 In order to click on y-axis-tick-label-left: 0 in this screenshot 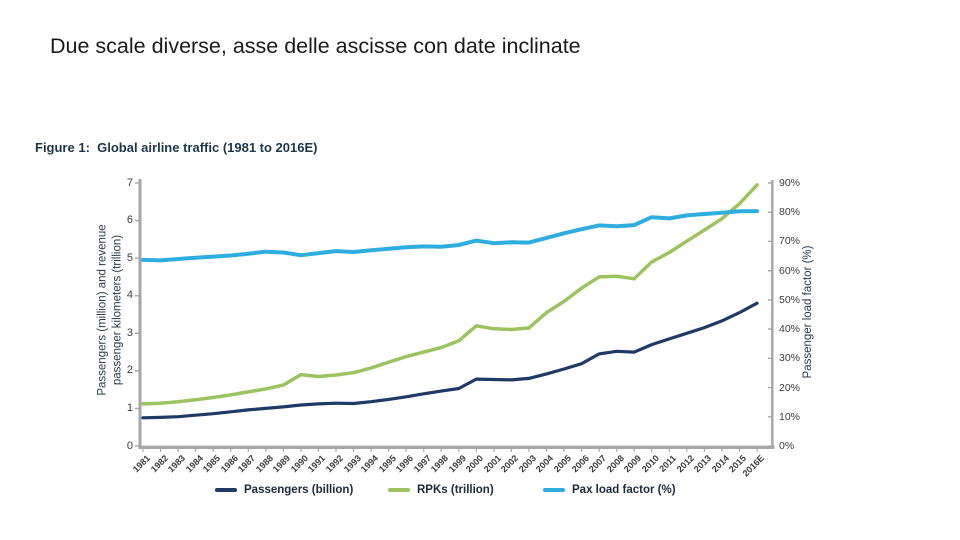, I will do `click(129, 445)`.